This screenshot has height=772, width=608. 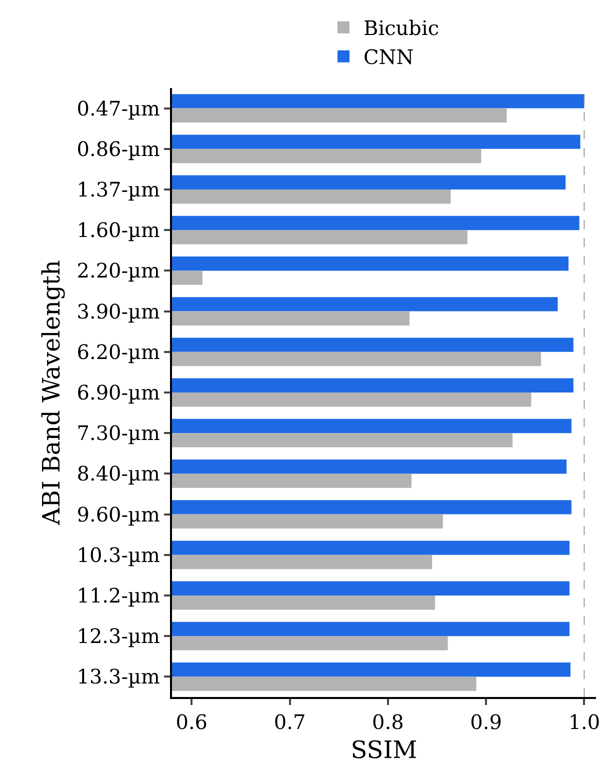 I want to click on y-tick-label: 0.47-µm, so click(x=118, y=108).